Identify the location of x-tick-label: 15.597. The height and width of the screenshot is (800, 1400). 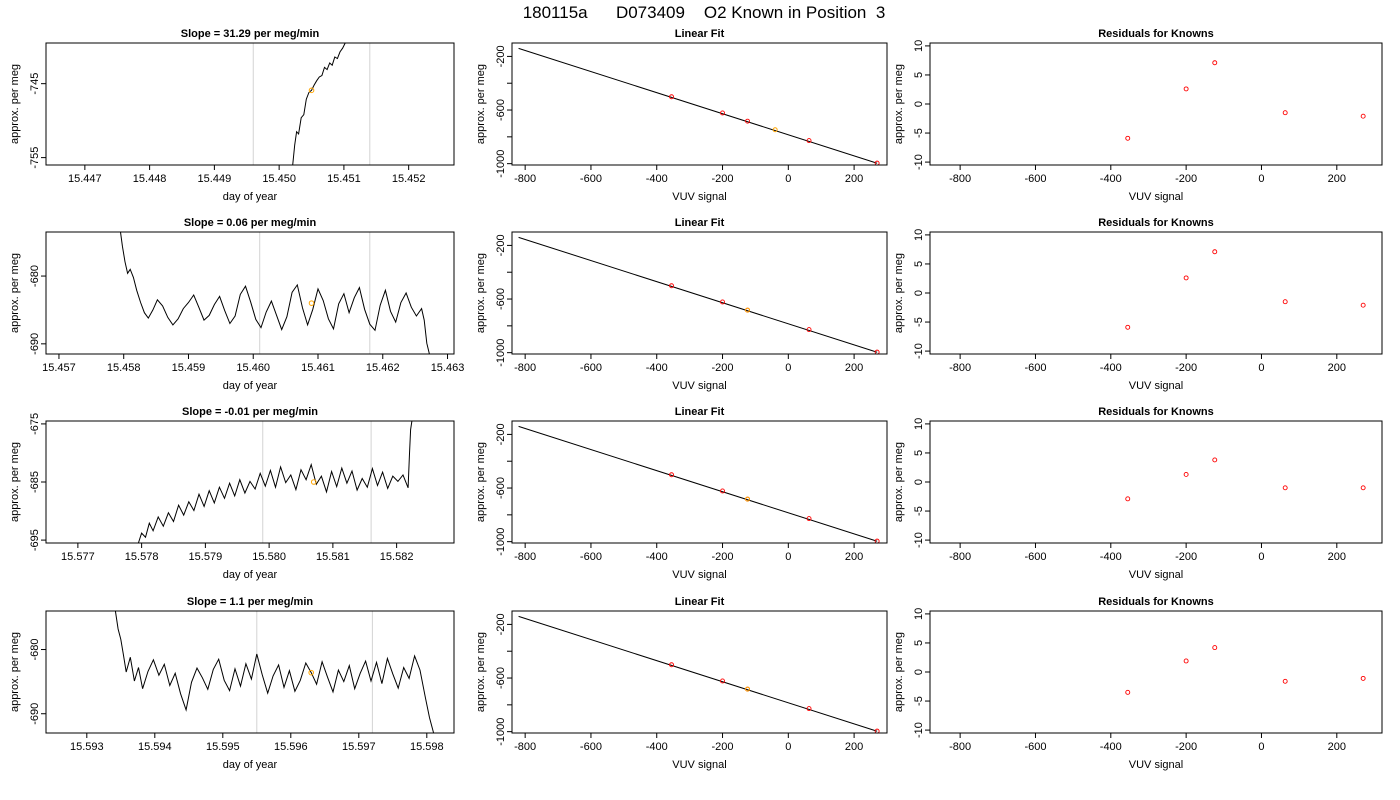
(359, 747).